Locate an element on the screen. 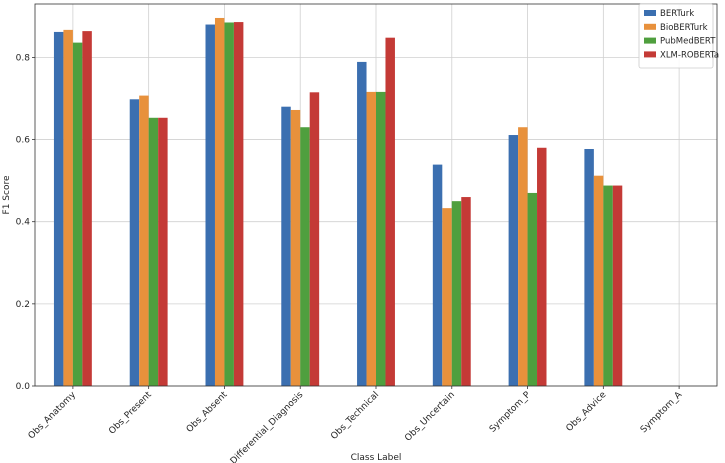 This screenshot has width=725, height=463. legend-label: BioBERTurk is located at coordinates (684, 28).